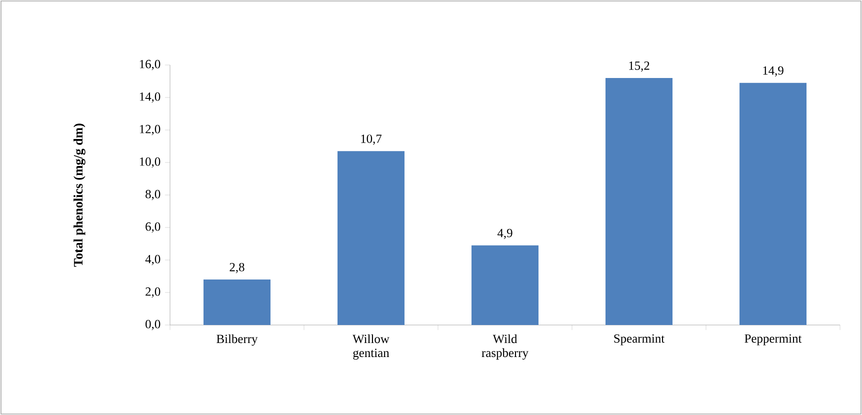  I want to click on y-tick-label: 8,0, so click(153, 195).